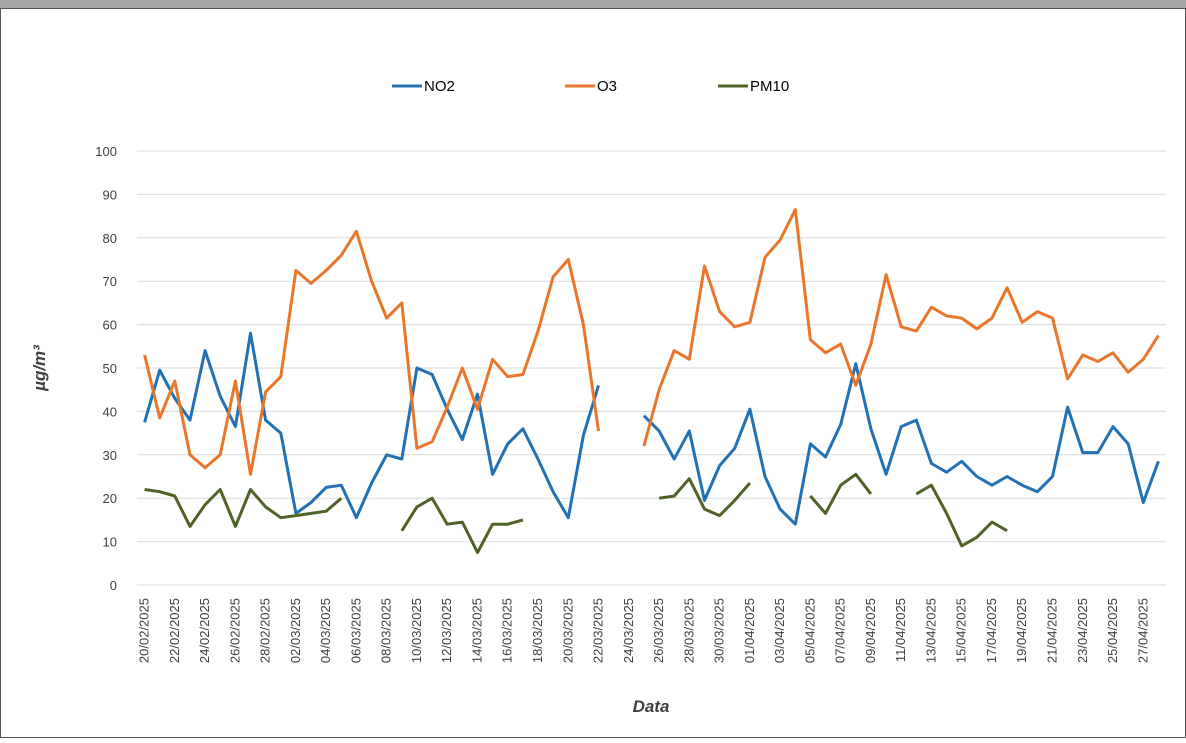  What do you see at coordinates (769, 86) in the screenshot?
I see `legend-label: PM10` at bounding box center [769, 86].